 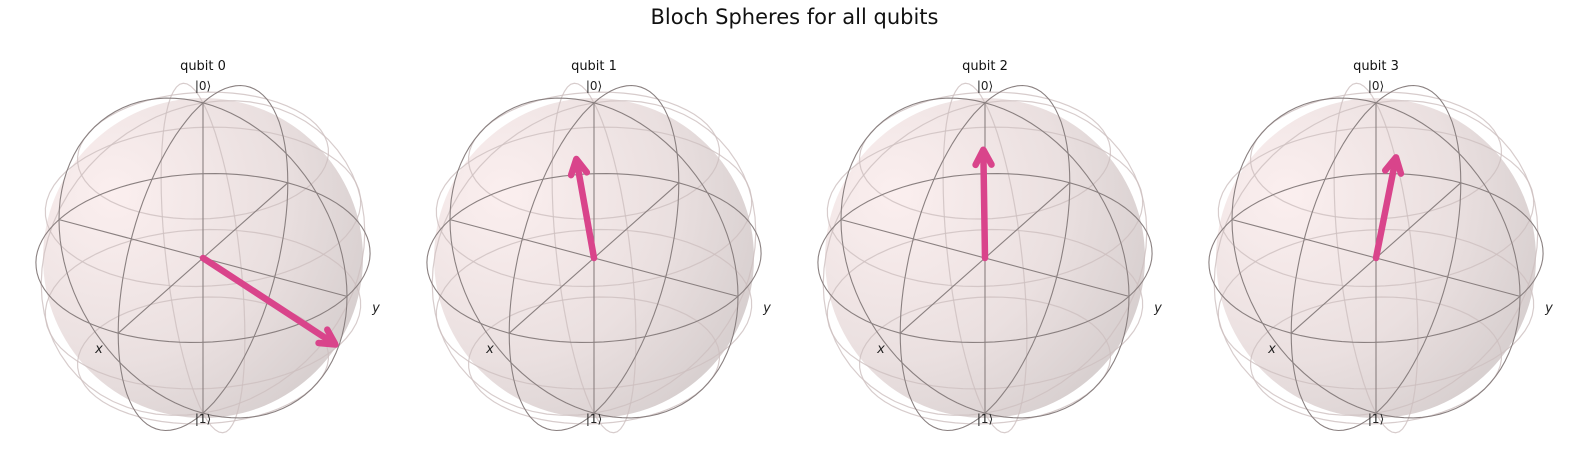 What do you see at coordinates (985, 66) in the screenshot?
I see `subplot-title: qubit 2` at bounding box center [985, 66].